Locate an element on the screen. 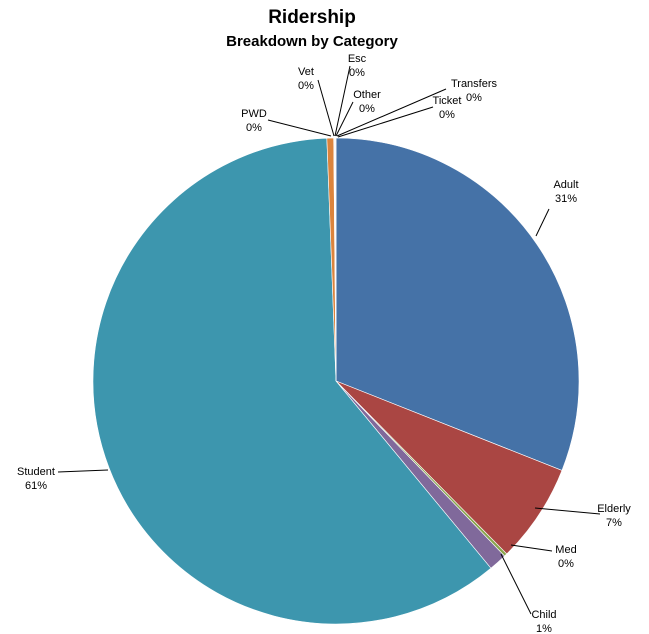  slice-label-percent-student: 61% is located at coordinates (36, 486).